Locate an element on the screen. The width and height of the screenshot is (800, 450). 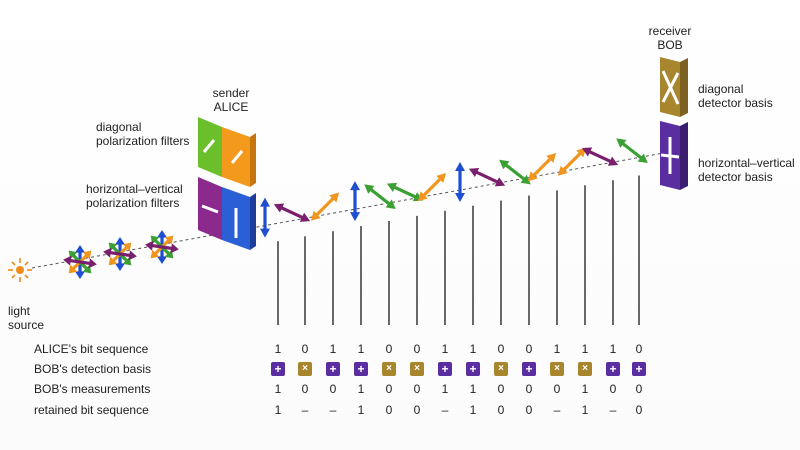
alice-diagonal-filters is located at coordinates (227, 152).